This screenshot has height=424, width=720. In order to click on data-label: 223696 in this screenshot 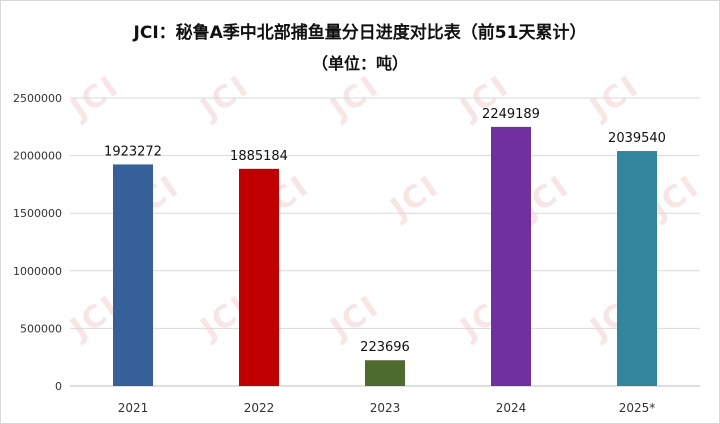, I will do `click(385, 347)`.